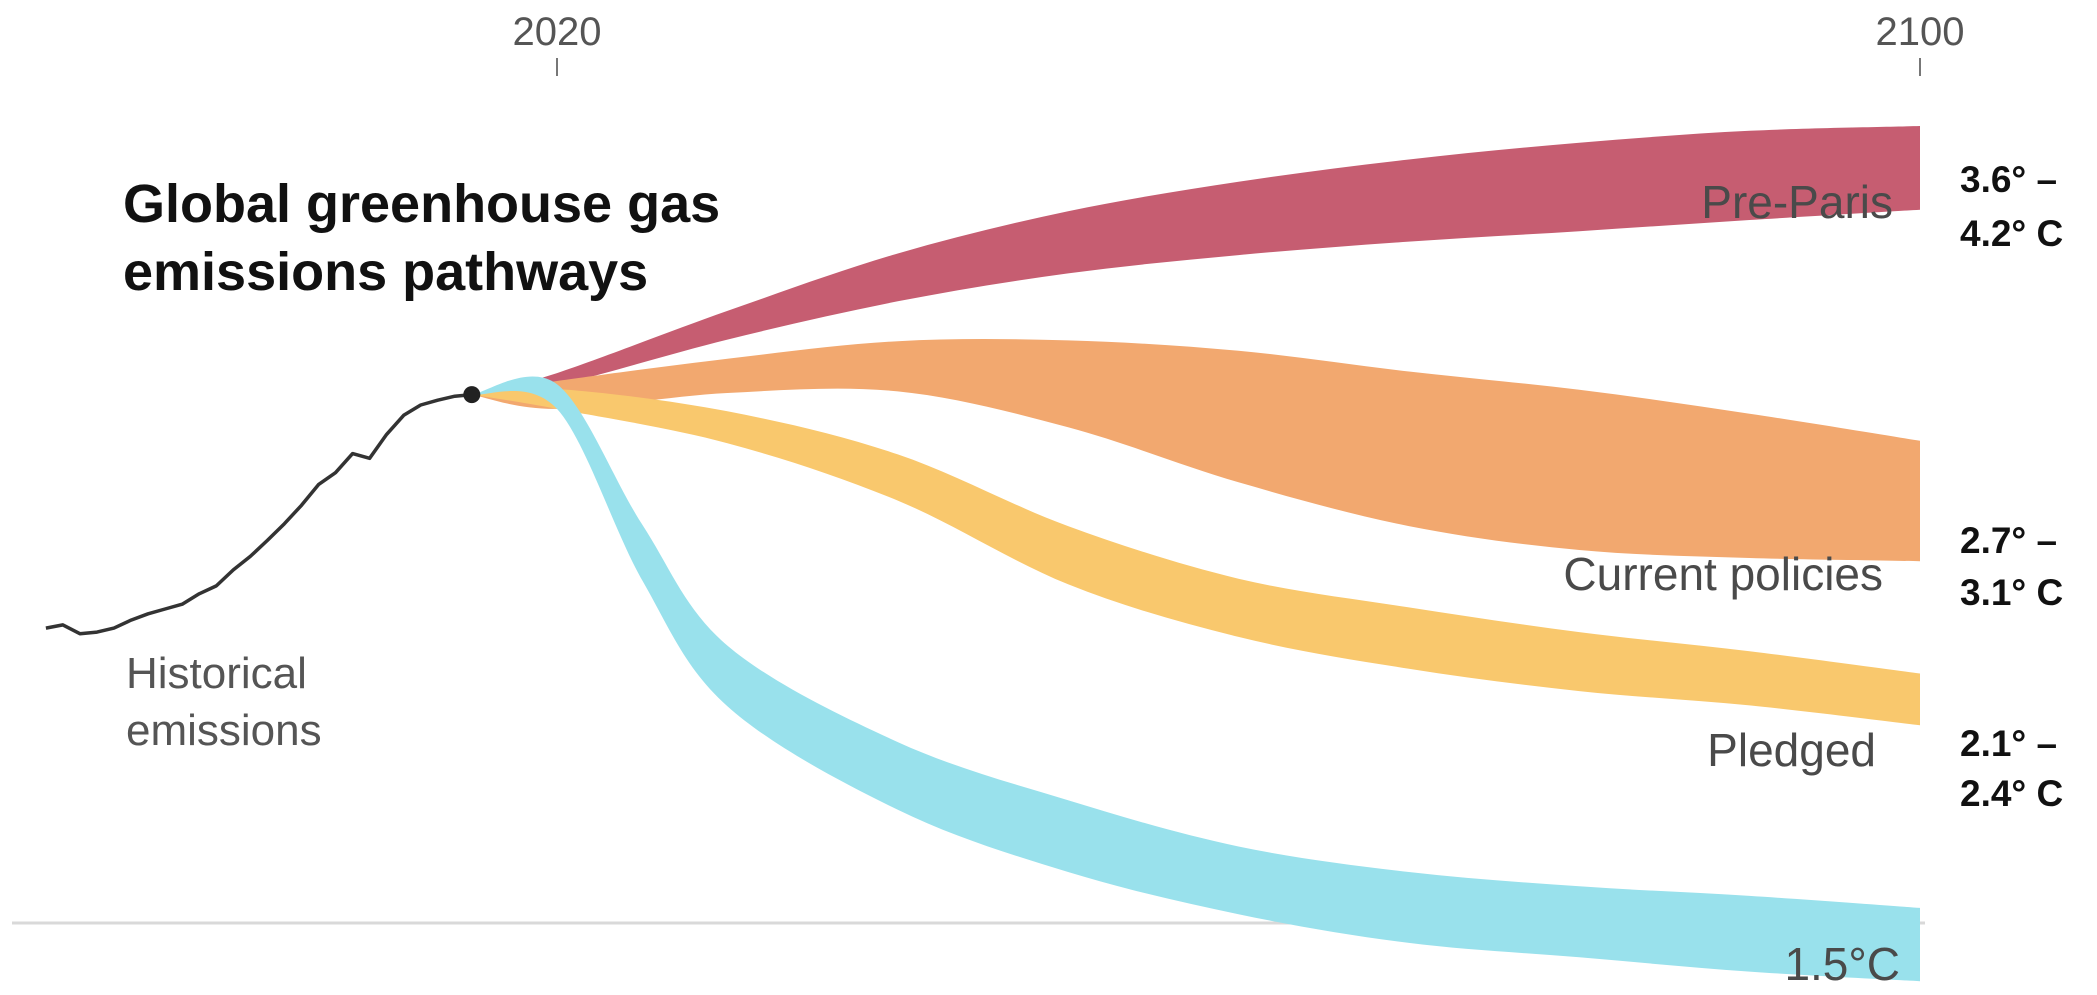 The image size is (2097, 995). What do you see at coordinates (2008, 743) in the screenshot?
I see `temp-range-pledged-line-1: 2.1° –` at bounding box center [2008, 743].